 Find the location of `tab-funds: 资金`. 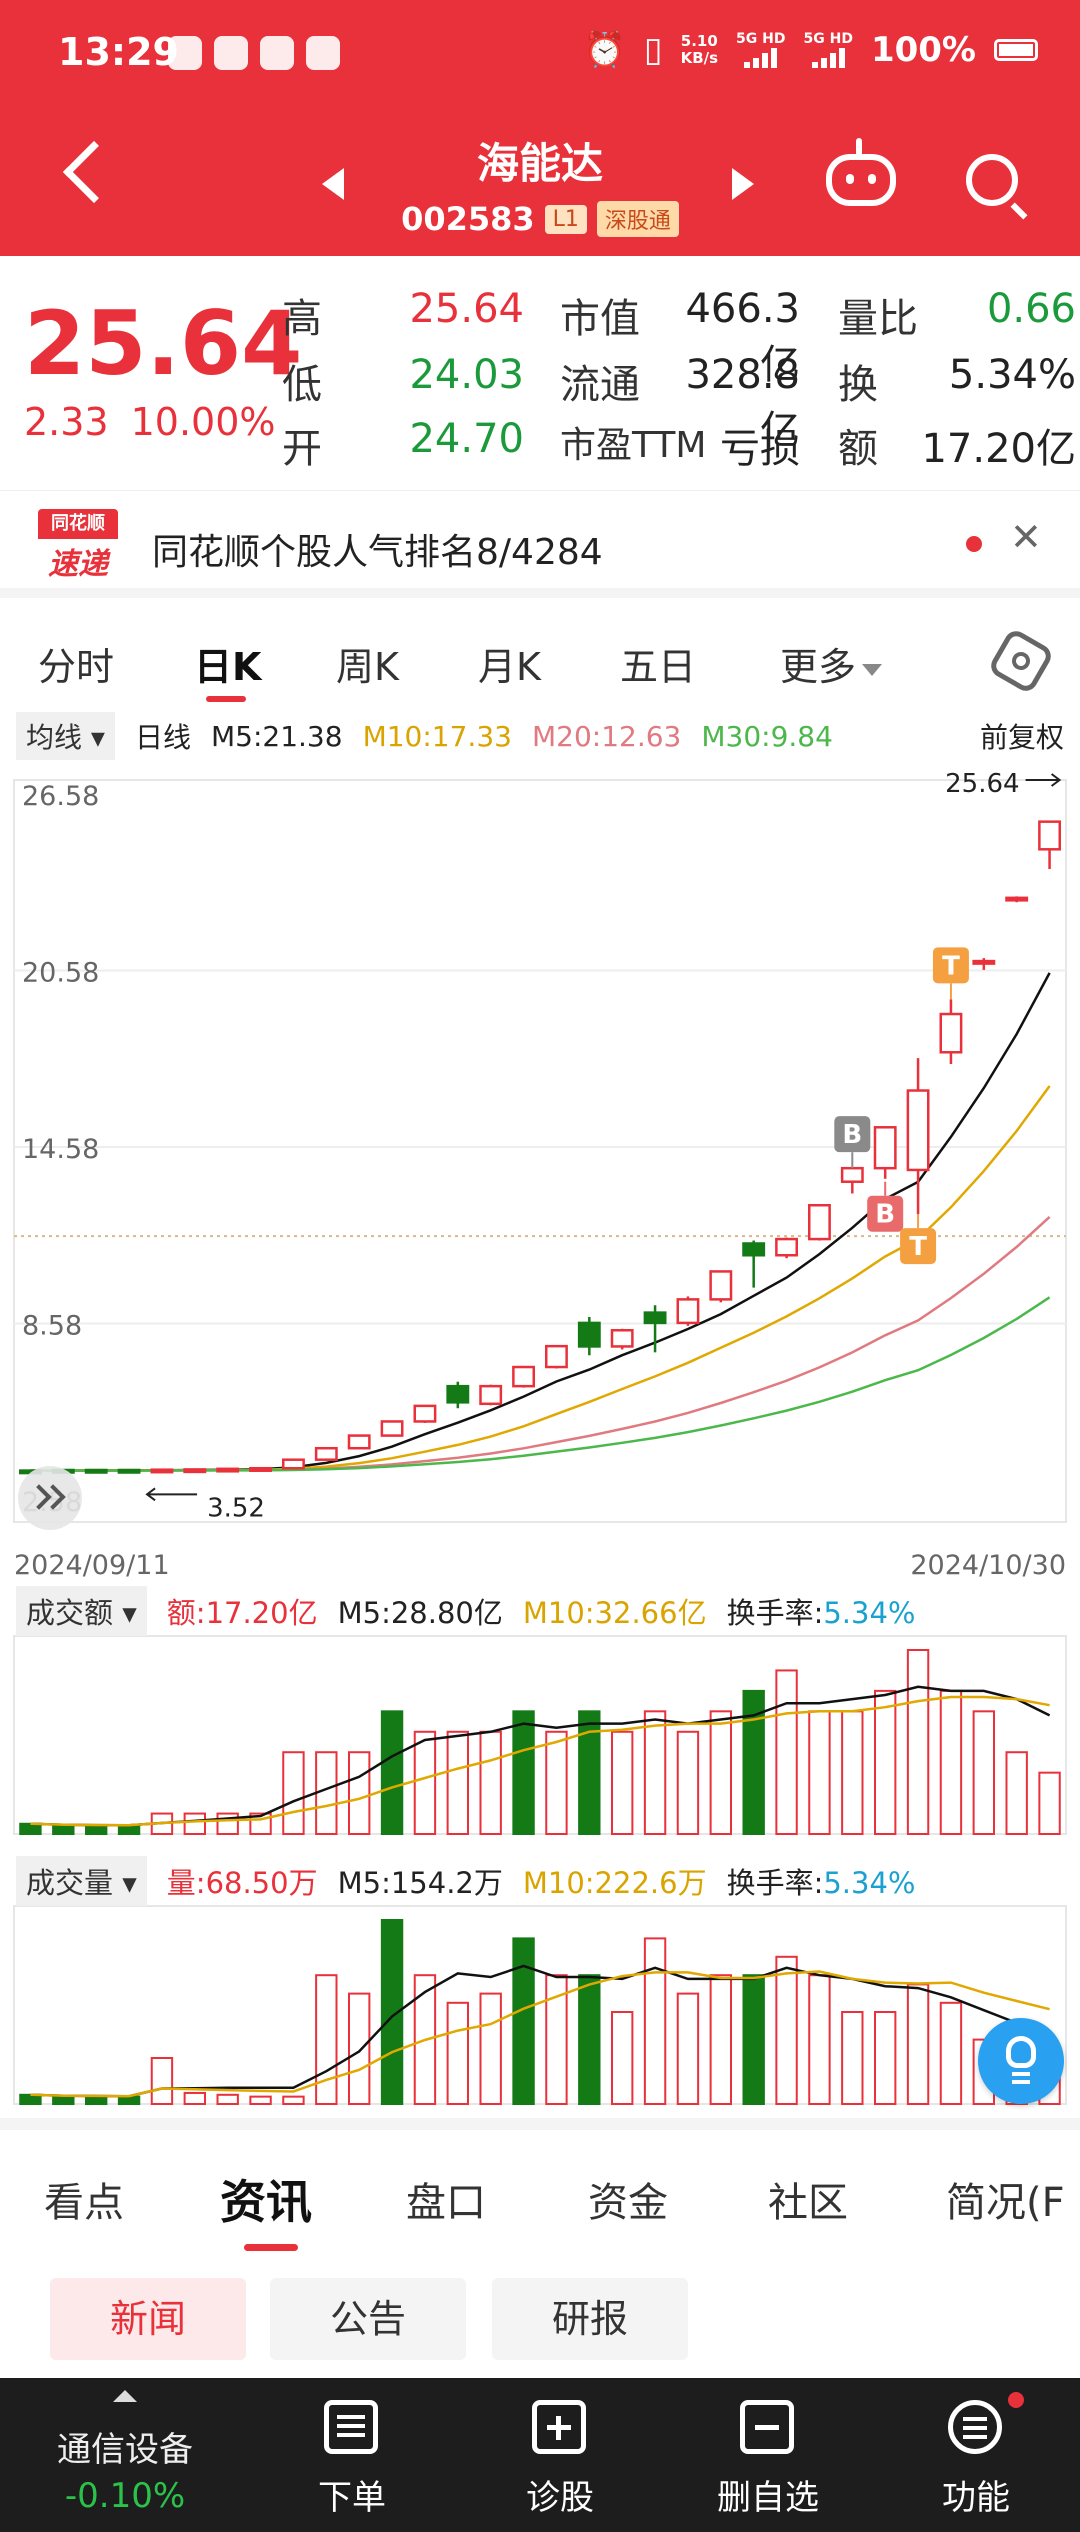

tab-funds: 资金 is located at coordinates (628, 2203).